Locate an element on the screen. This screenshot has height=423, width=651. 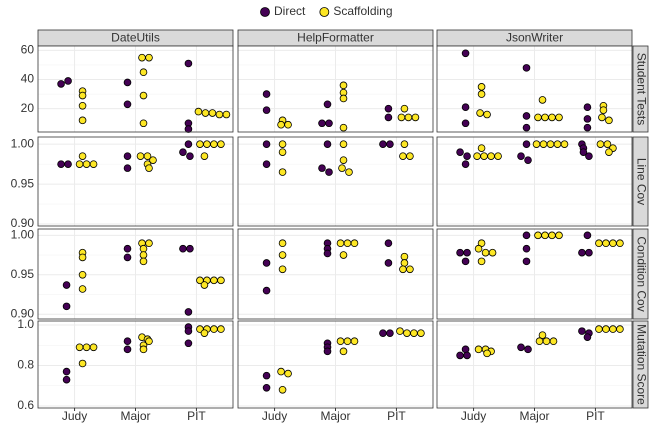
y-tick-label: 1.00 is located at coordinates (23, 143).